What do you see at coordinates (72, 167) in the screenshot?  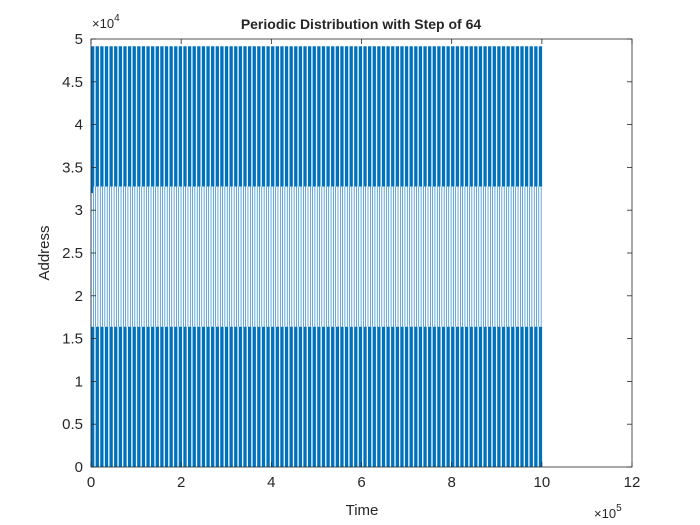 I see `y-tick-label: 3.5` at bounding box center [72, 167].